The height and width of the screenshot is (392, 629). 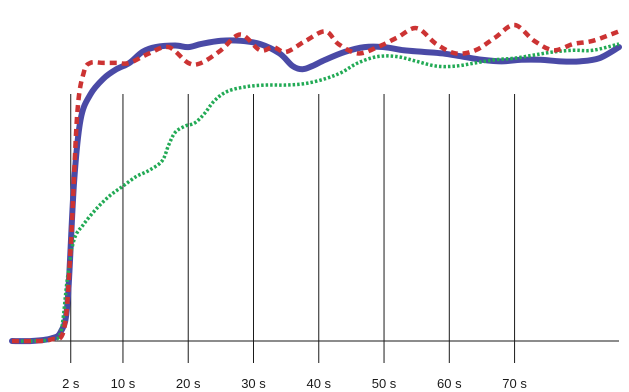 I want to click on x-tick-label: 30 s, so click(x=253, y=383).